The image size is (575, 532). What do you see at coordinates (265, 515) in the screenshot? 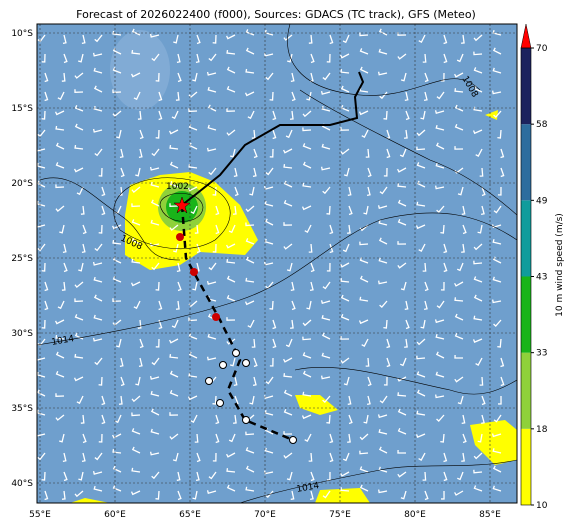
I see `lon-label: 70°E` at bounding box center [265, 515].